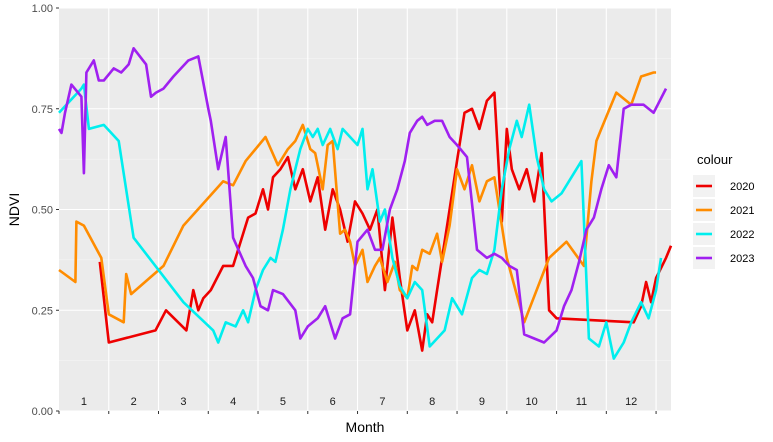 The image size is (773, 442). I want to click on x-axis, so click(357, 412).